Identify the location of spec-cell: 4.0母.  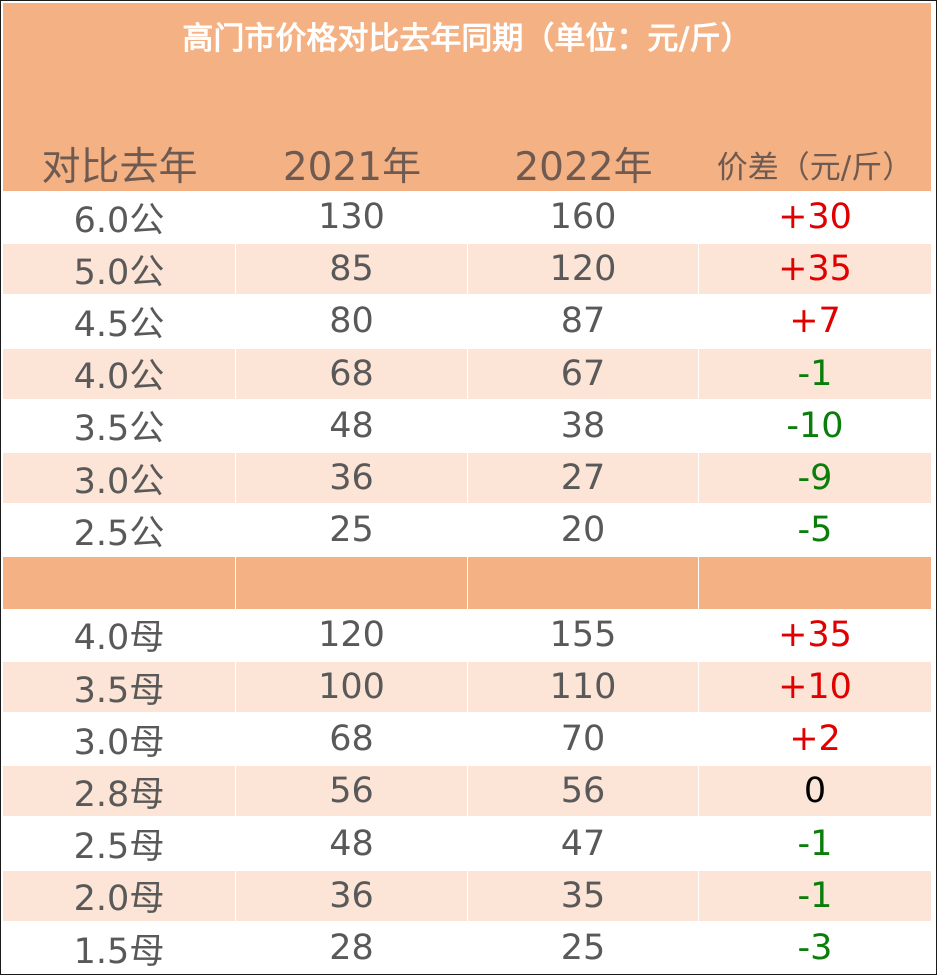
(119, 634).